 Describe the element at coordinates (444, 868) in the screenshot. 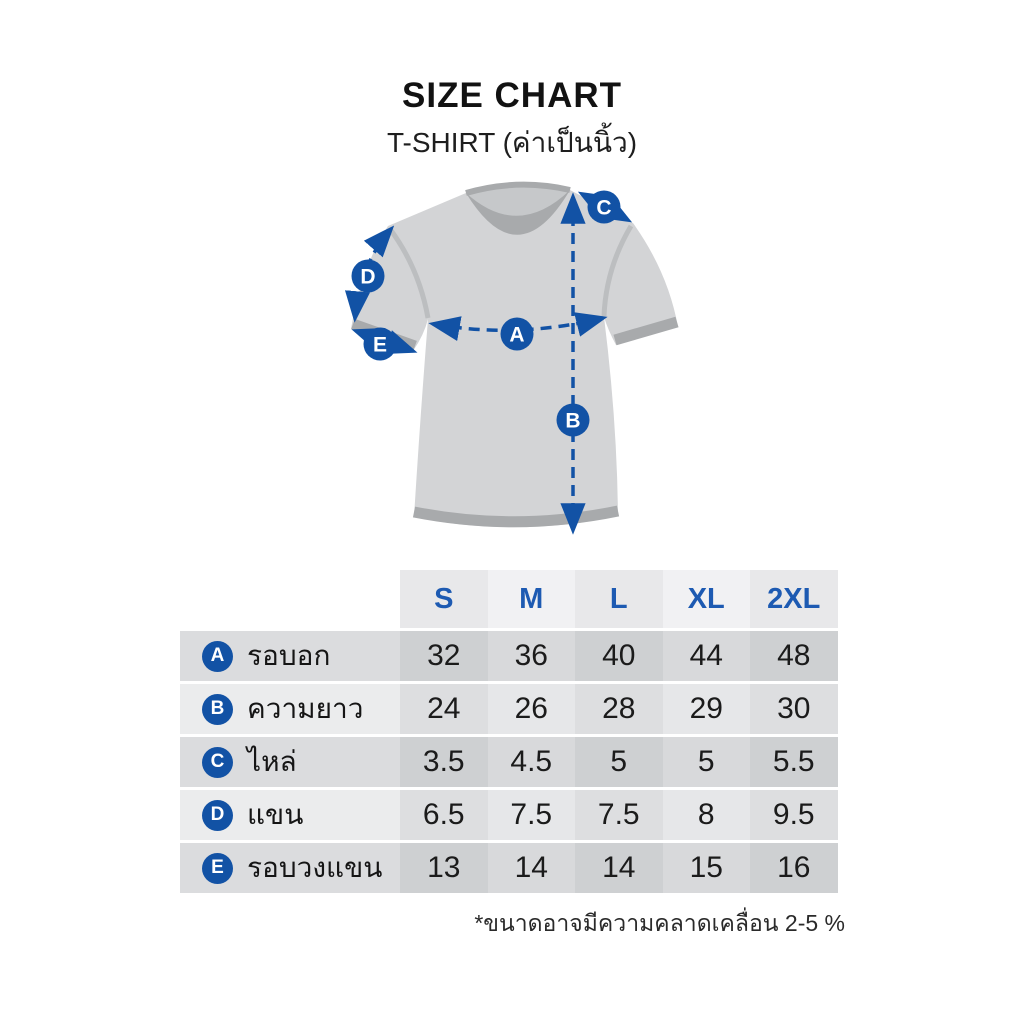

I see `value-cell-E-S: 13` at that location.